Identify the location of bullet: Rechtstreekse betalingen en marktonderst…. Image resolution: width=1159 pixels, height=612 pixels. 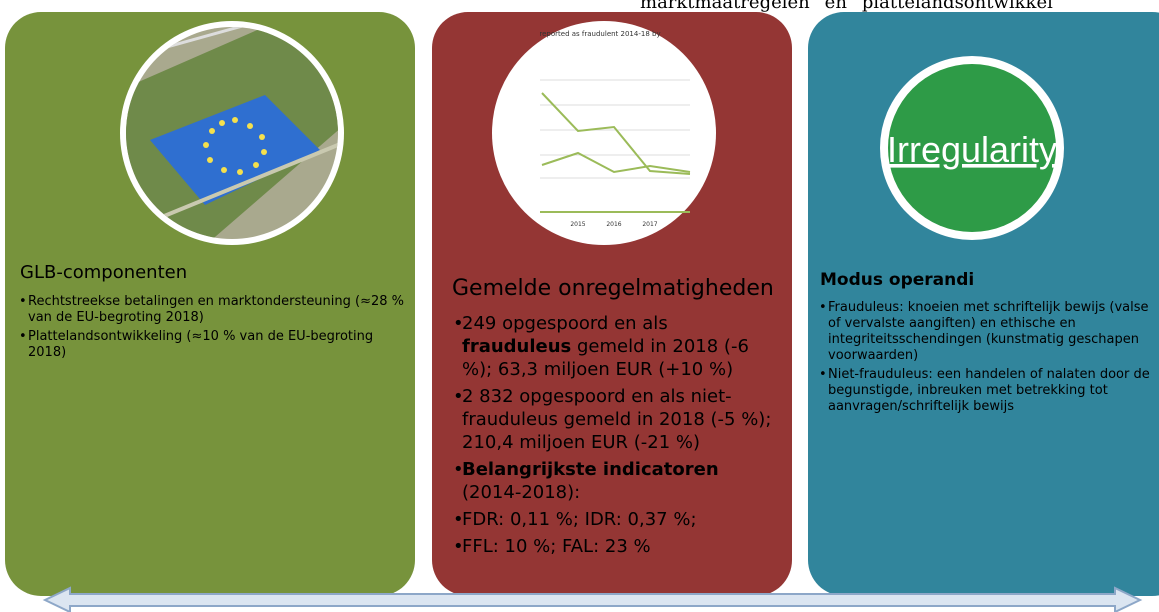
(212, 309).